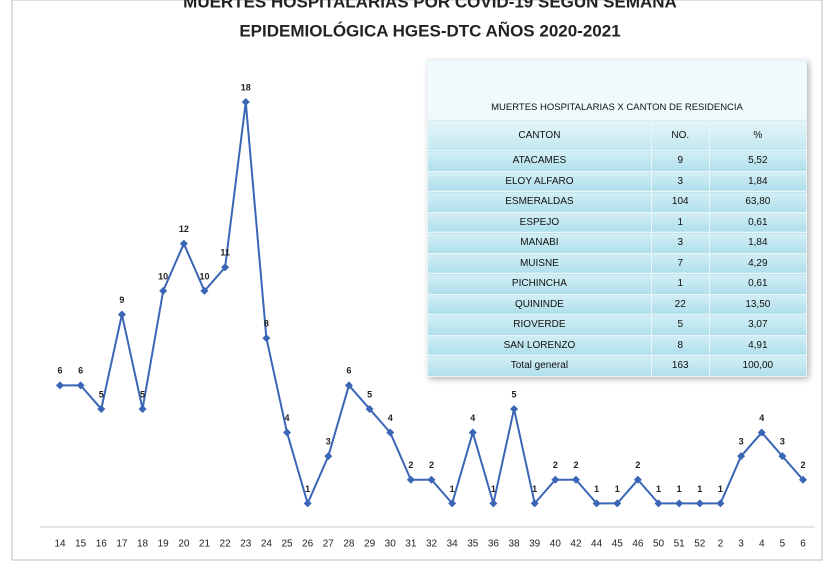 This screenshot has width=836, height=569. I want to click on x-tick-label: 5, so click(783, 544).